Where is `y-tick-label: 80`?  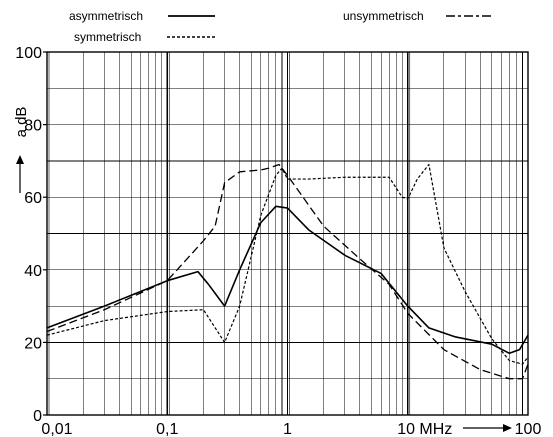
y-tick-label: 80 is located at coordinates (33, 126).